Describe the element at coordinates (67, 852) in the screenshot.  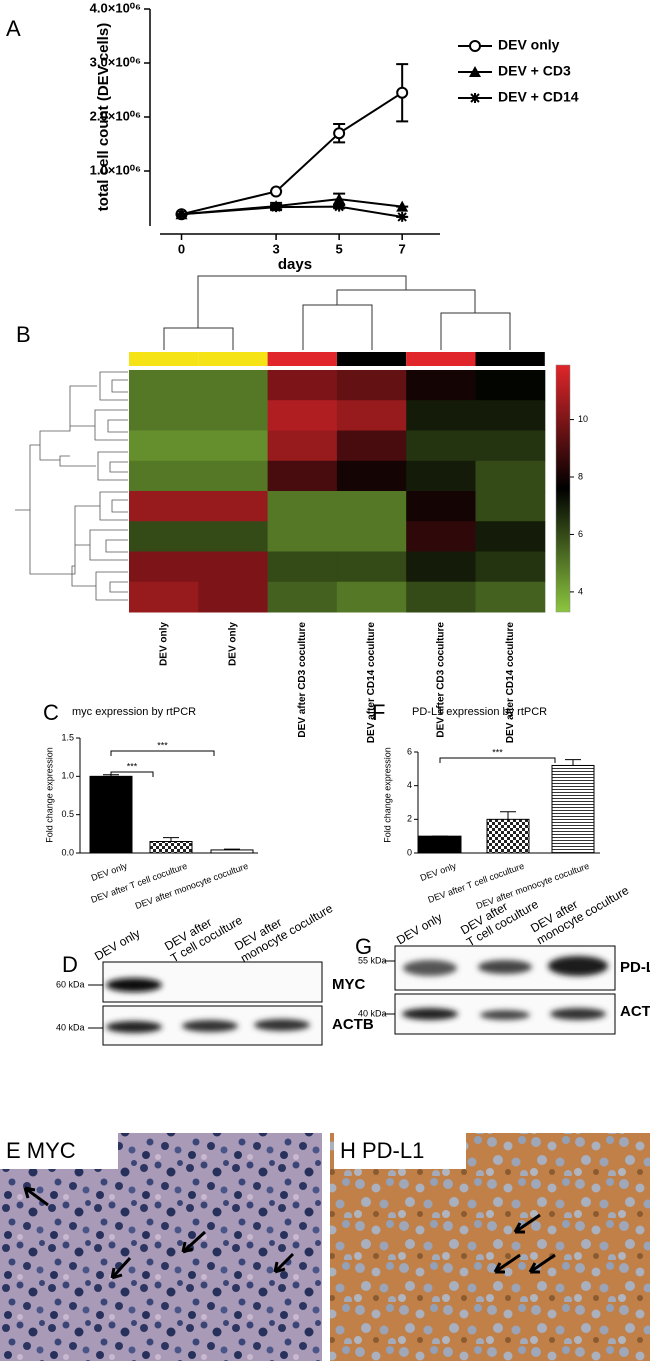
I see `y-tick-label: 0.0` at that location.